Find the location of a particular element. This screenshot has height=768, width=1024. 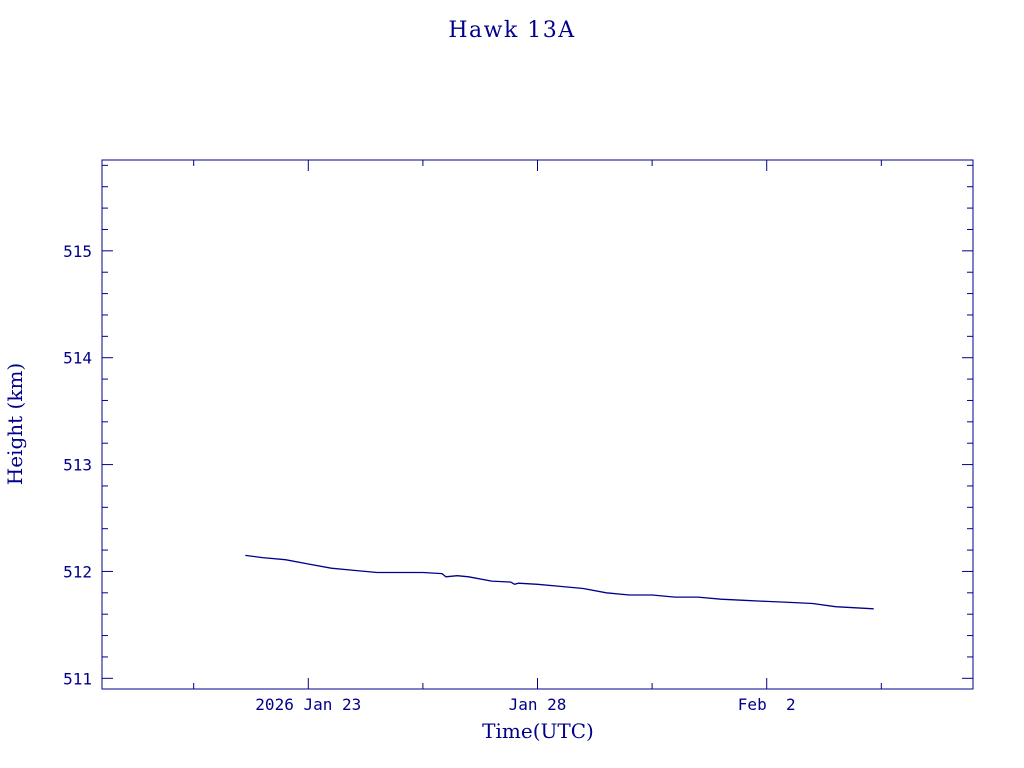

y-tick-label: 514 is located at coordinates (77, 358).